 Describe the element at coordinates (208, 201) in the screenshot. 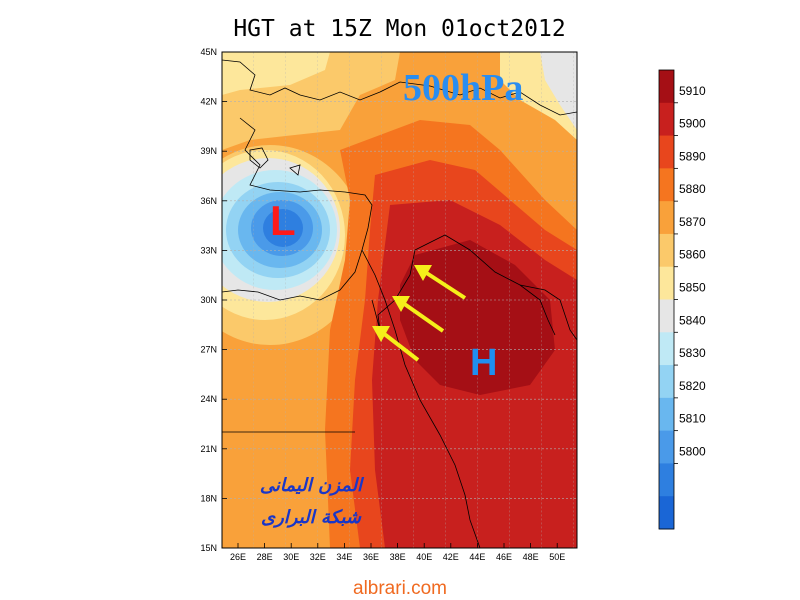

I see `latitude-tick-label: 36N` at that location.